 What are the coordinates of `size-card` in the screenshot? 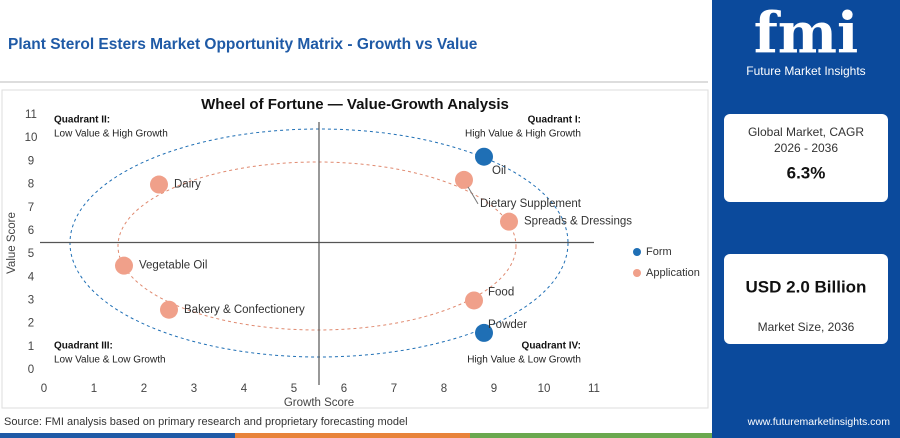 It's located at (806, 299).